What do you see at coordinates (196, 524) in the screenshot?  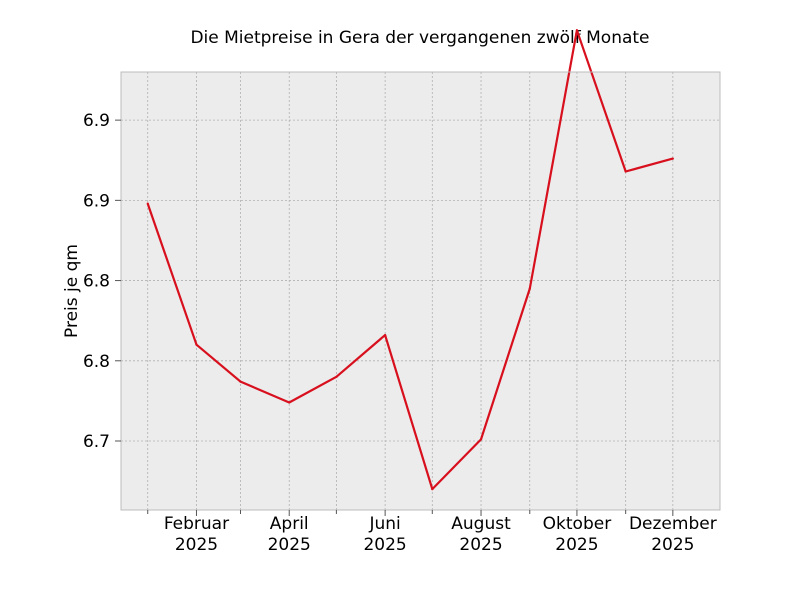 I see `x-tick-label: Februar` at bounding box center [196, 524].